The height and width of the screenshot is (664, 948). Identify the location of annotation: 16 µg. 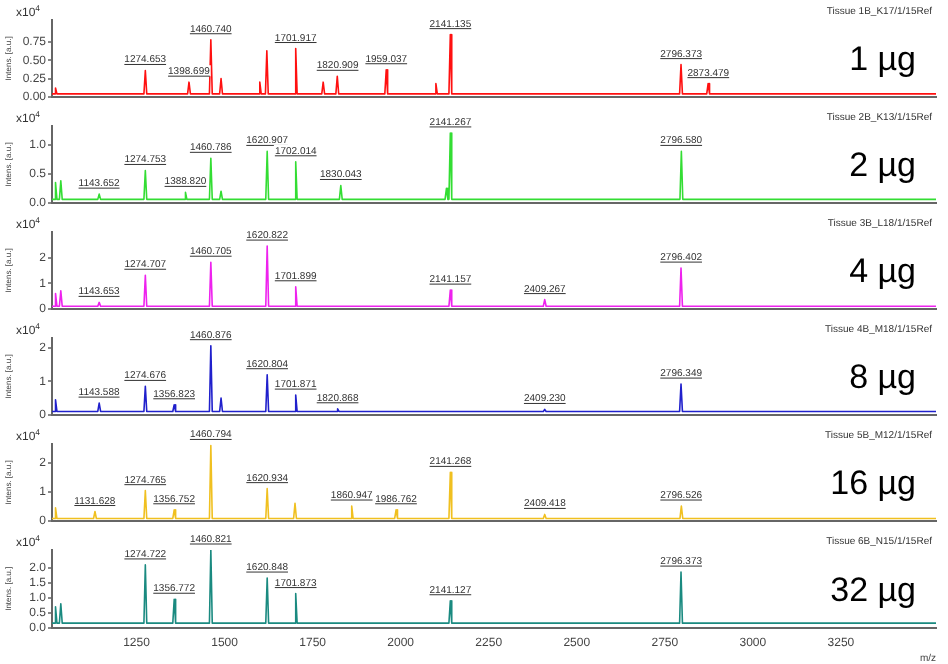
(873, 483).